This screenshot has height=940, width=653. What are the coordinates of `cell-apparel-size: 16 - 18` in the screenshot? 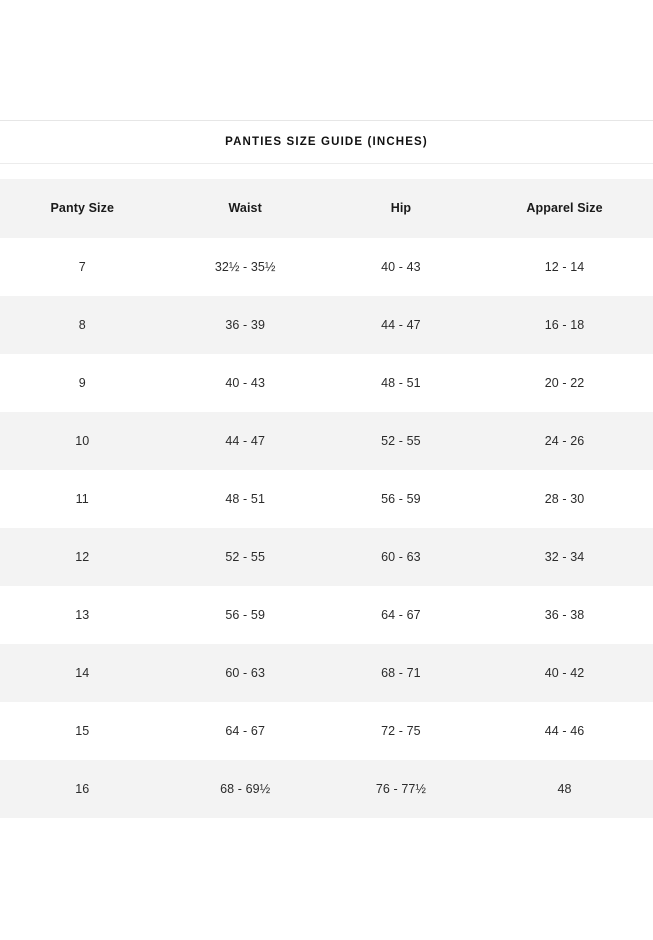 It's located at (564, 324).